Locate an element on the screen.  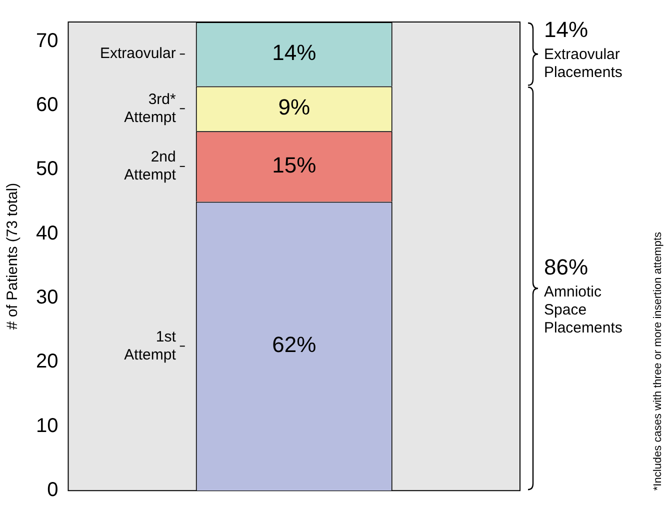
y-tick-label: 0 is located at coordinates (52, 490).